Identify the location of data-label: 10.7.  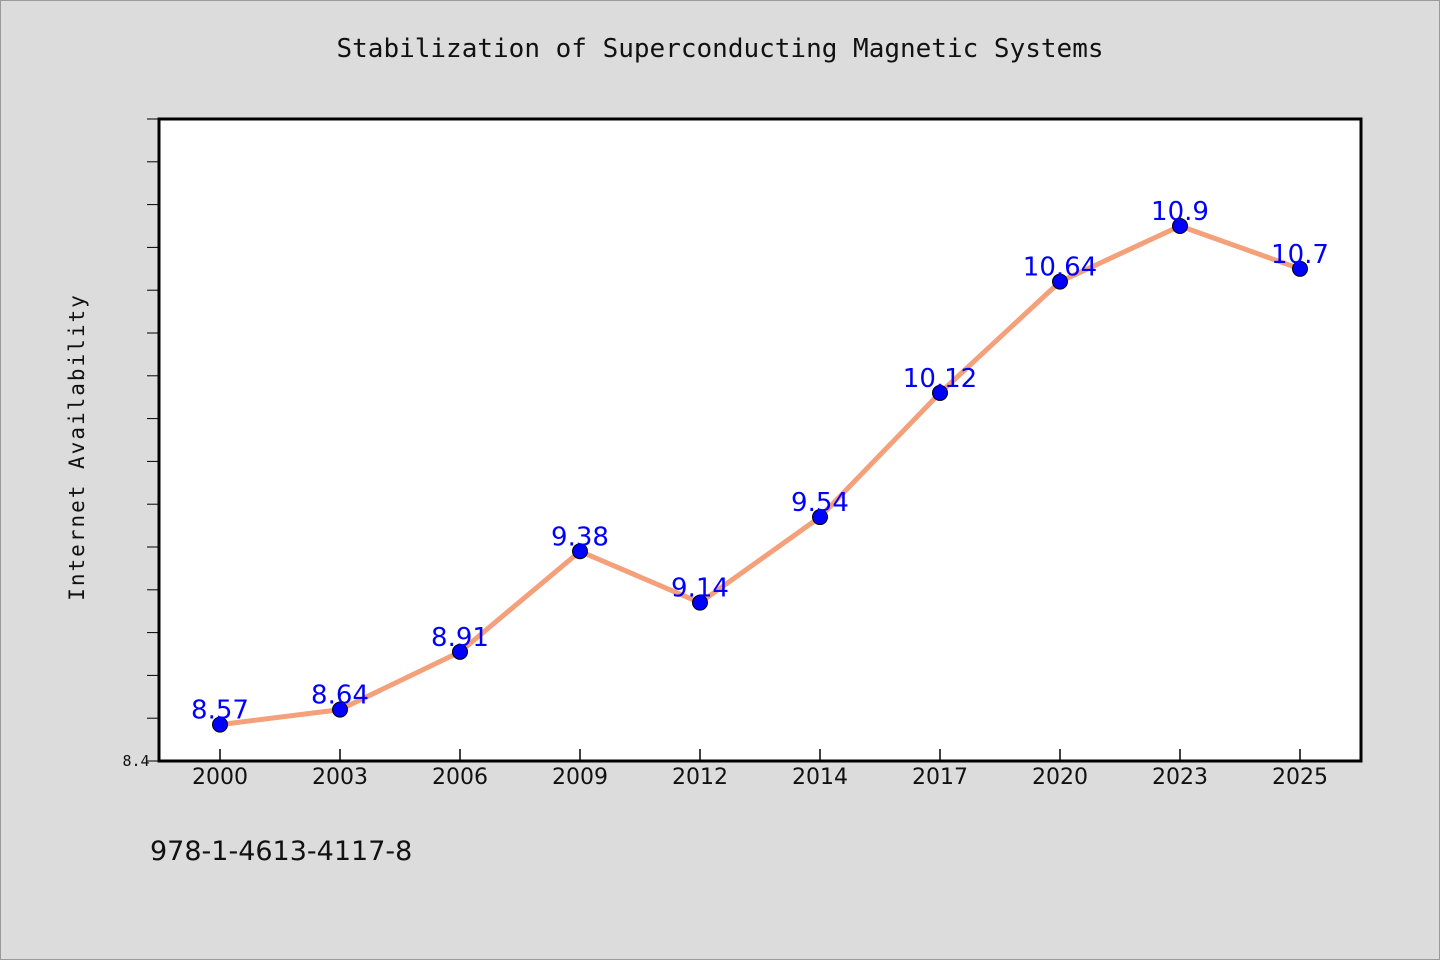
(1300, 255).